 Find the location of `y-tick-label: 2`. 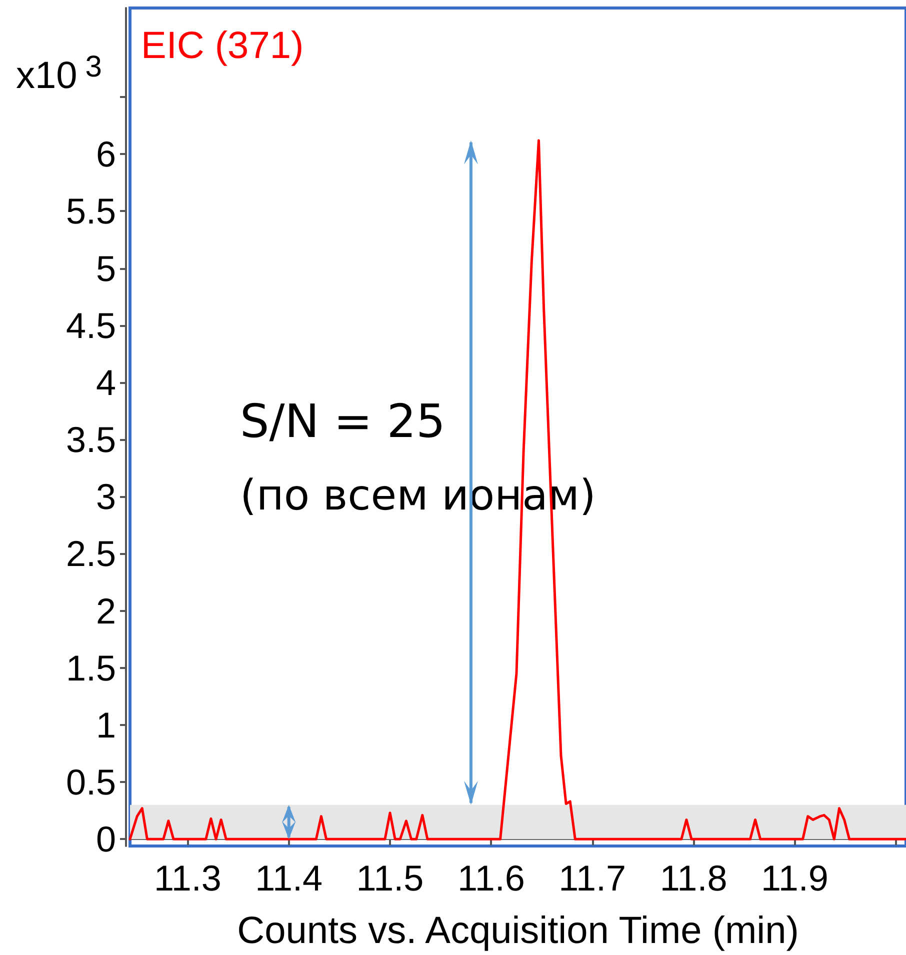

y-tick-label: 2 is located at coordinates (106, 611).